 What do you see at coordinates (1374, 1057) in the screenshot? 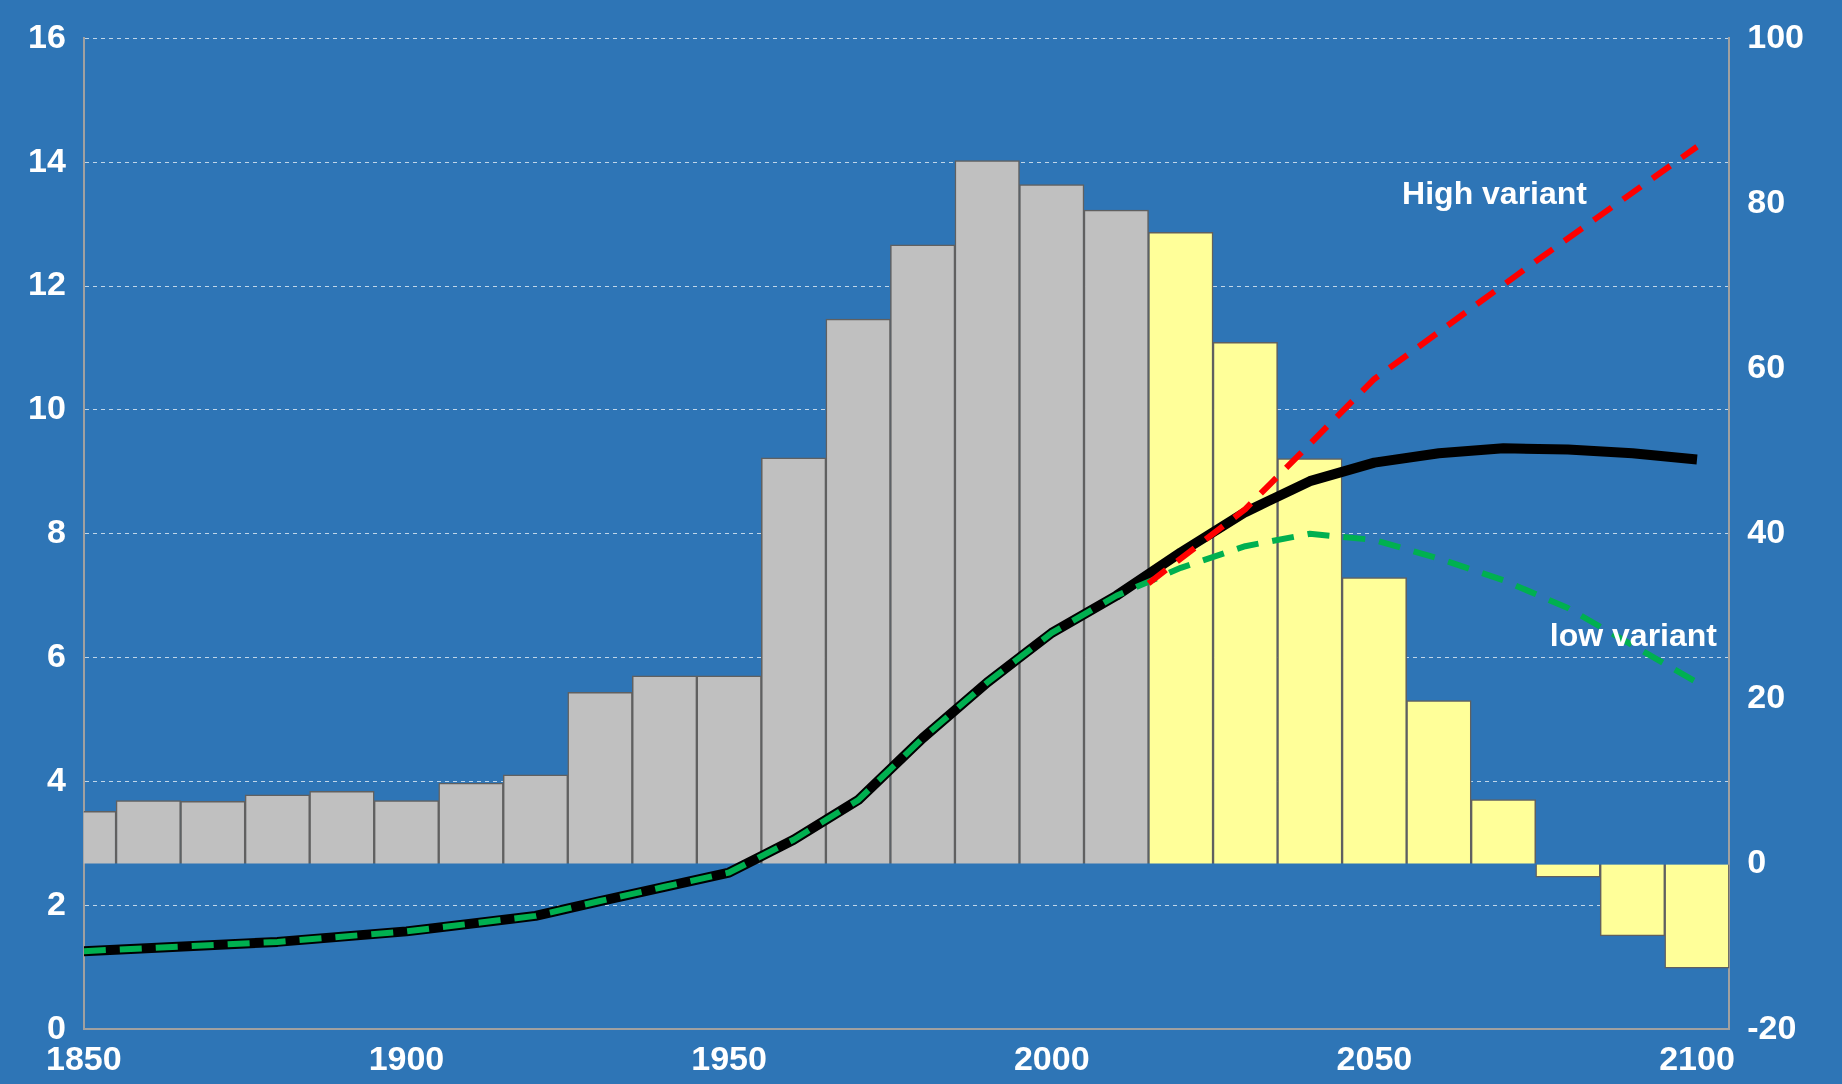
I see `x-tick-label: 2050` at bounding box center [1374, 1057].